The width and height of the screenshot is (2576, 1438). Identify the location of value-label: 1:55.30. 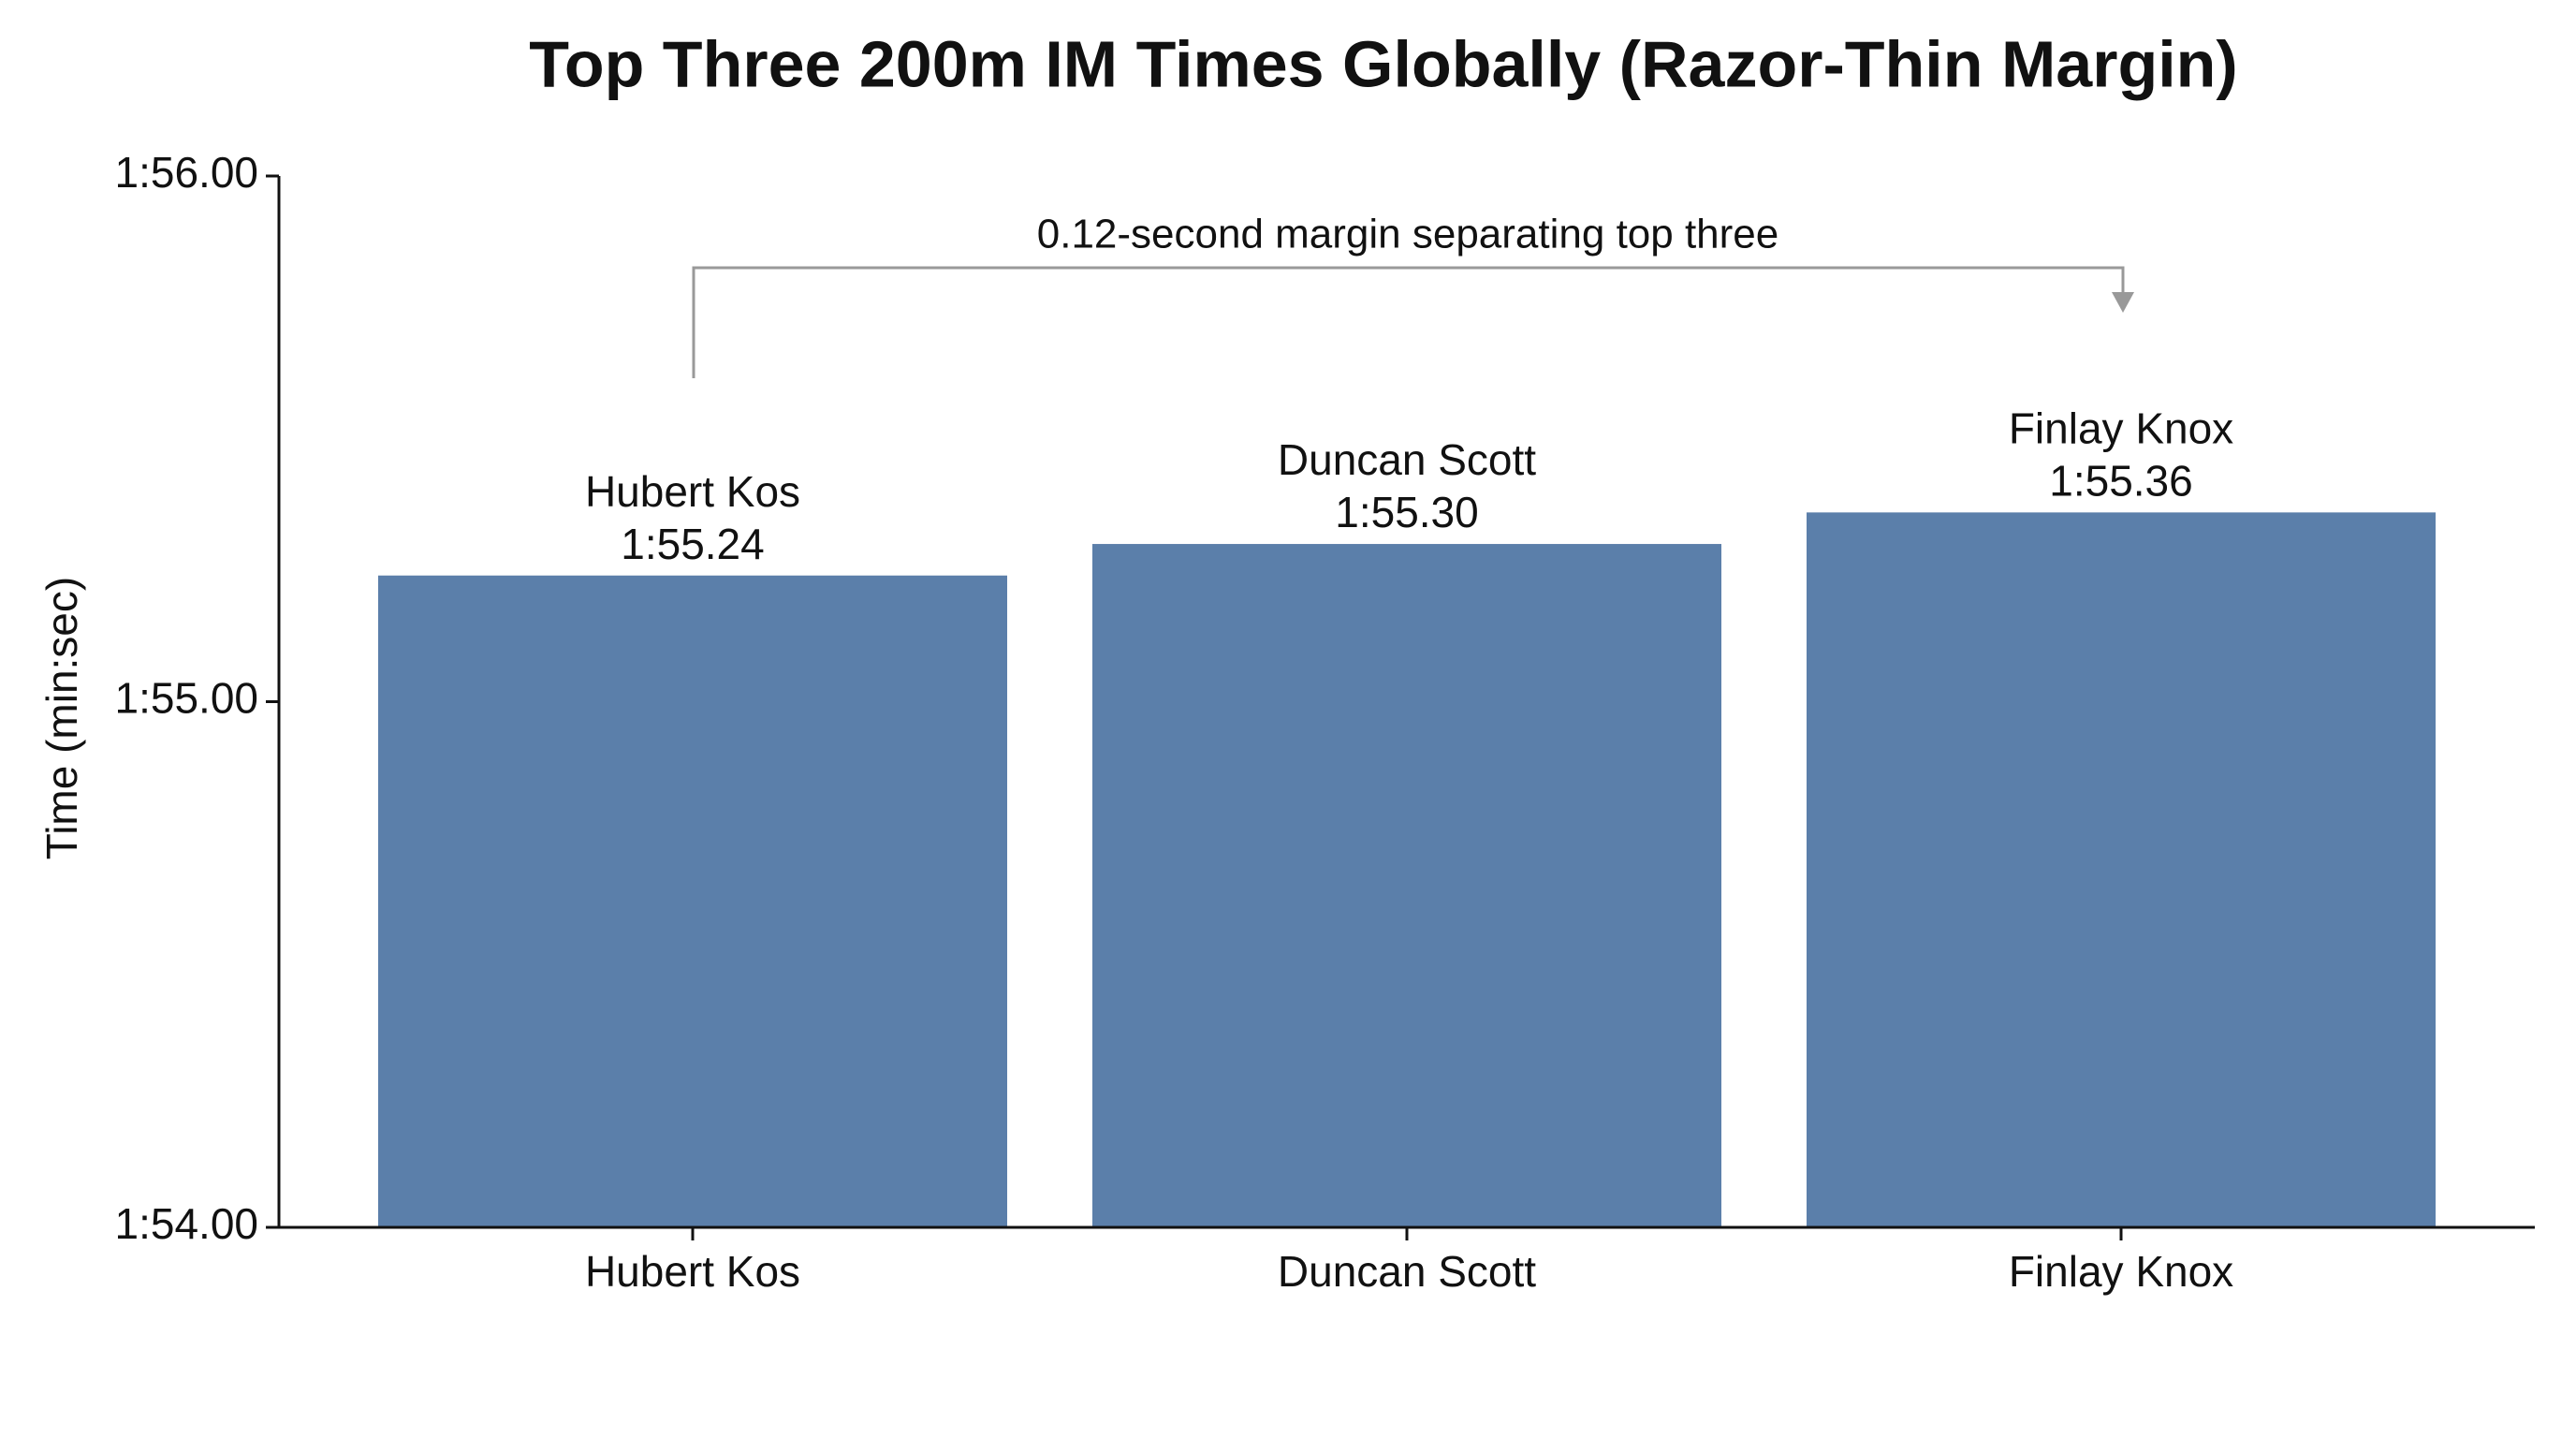
(1406, 512).